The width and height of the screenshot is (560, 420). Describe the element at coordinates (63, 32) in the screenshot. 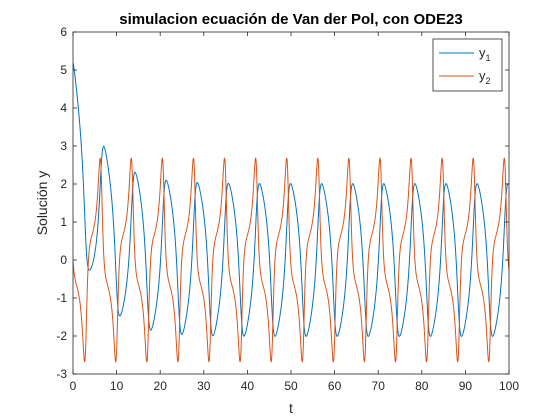

I see `y-tick-label: 6` at that location.